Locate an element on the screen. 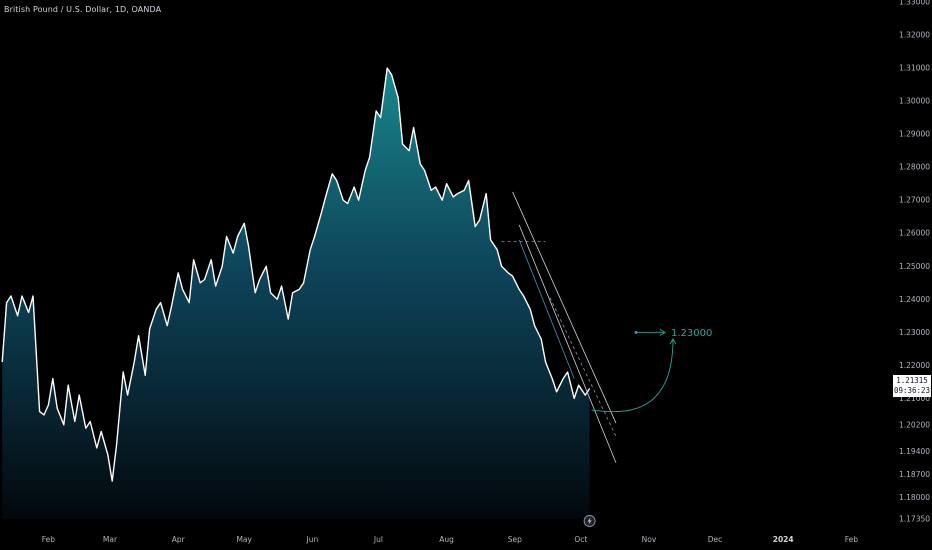 This screenshot has height=550, width=932. x-tick-label: Aug is located at coordinates (446, 539).